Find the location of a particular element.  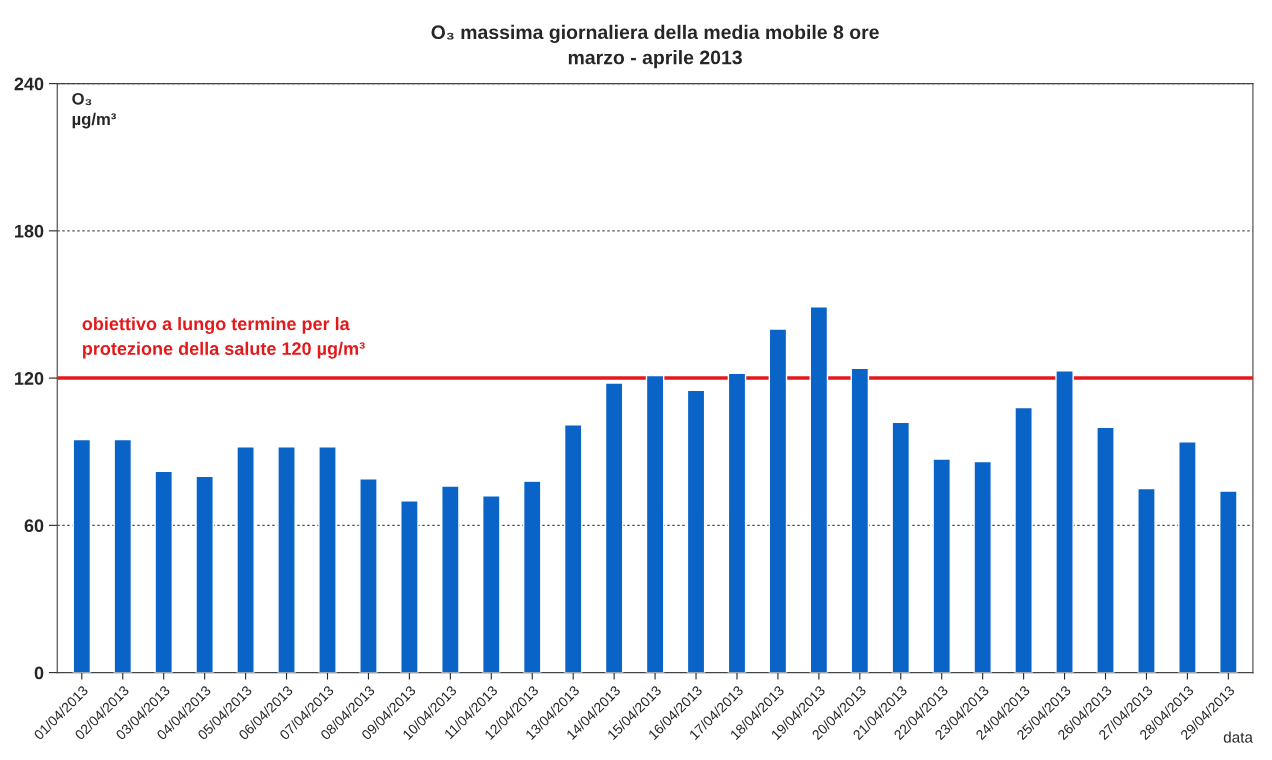

y-tick-label: 60 is located at coordinates (34, 526).